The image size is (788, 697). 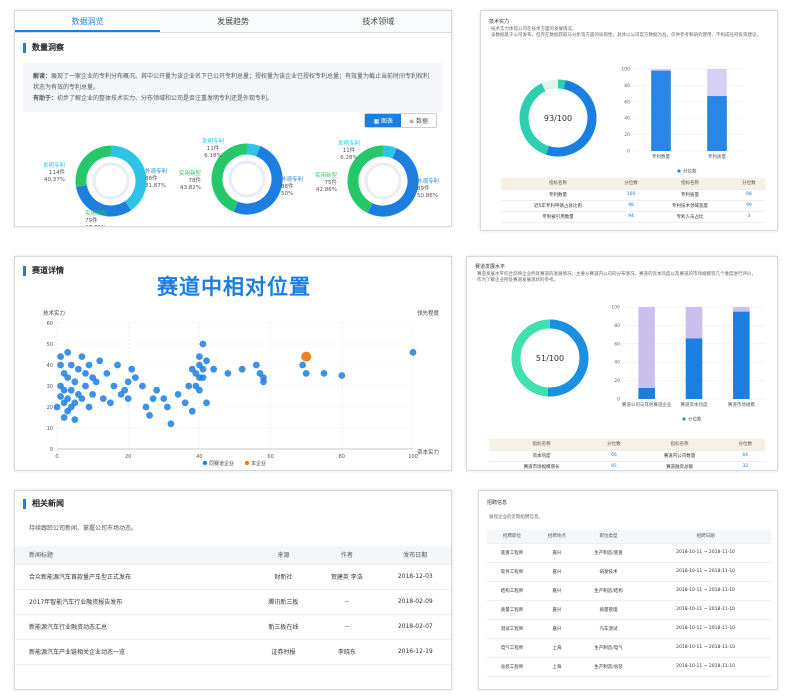 I want to click on y-tick-label: 10, so click(x=50, y=429).